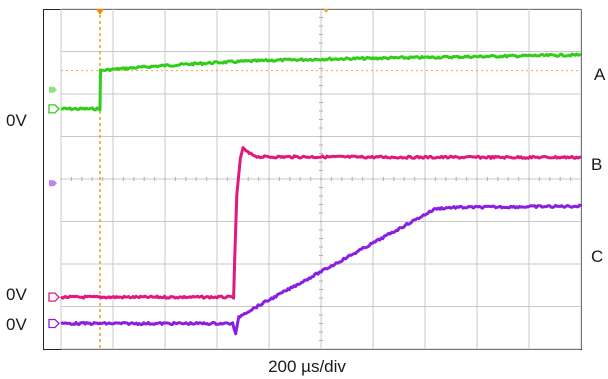 The width and height of the screenshot is (608, 379). What do you see at coordinates (100, 12) in the screenshot?
I see `trigger-marker-icon` at bounding box center [100, 12].